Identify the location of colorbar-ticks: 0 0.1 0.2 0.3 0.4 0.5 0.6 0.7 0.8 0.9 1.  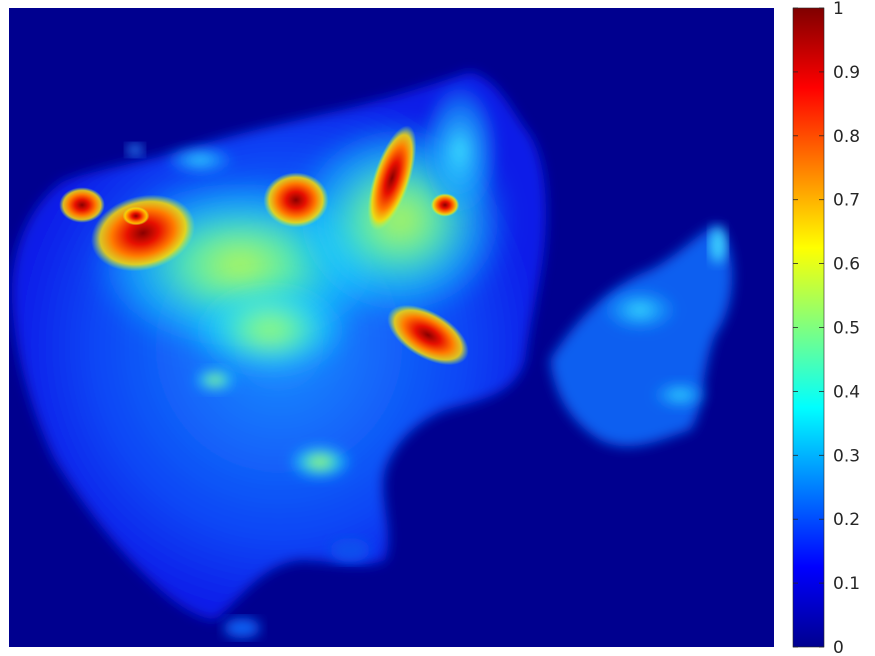
(826, 328).